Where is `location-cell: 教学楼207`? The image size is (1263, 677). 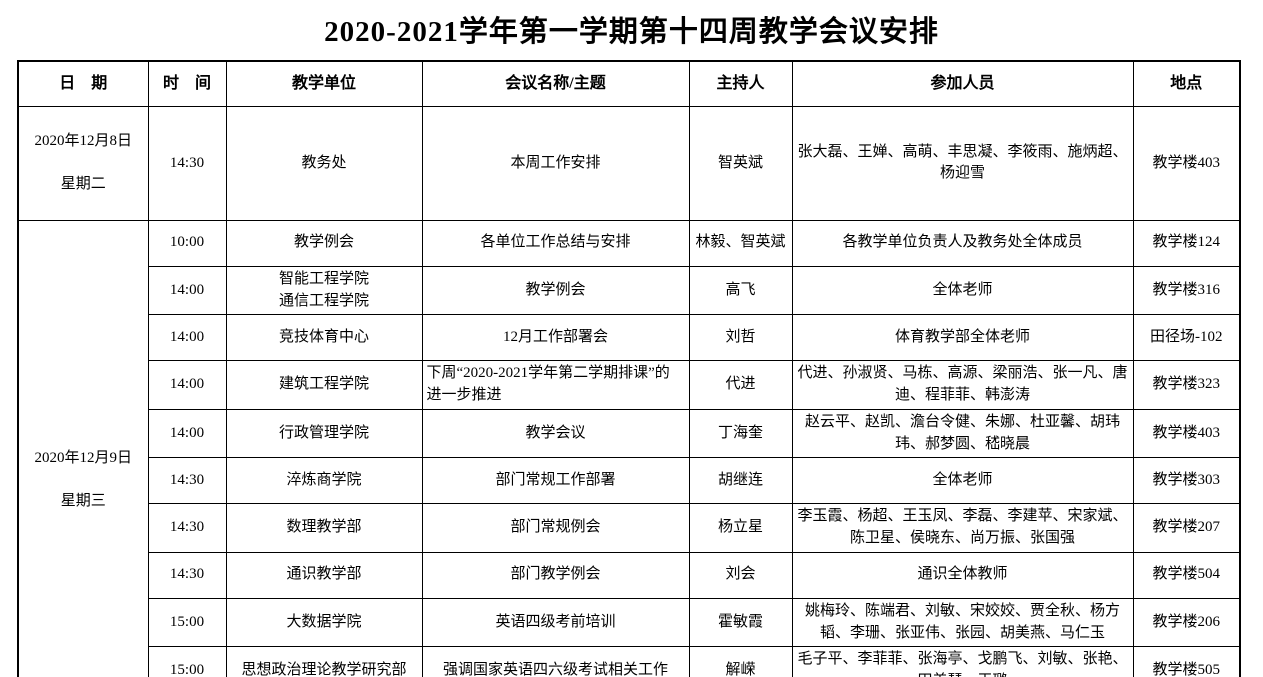 location-cell: 教学楼207 is located at coordinates (1186, 528).